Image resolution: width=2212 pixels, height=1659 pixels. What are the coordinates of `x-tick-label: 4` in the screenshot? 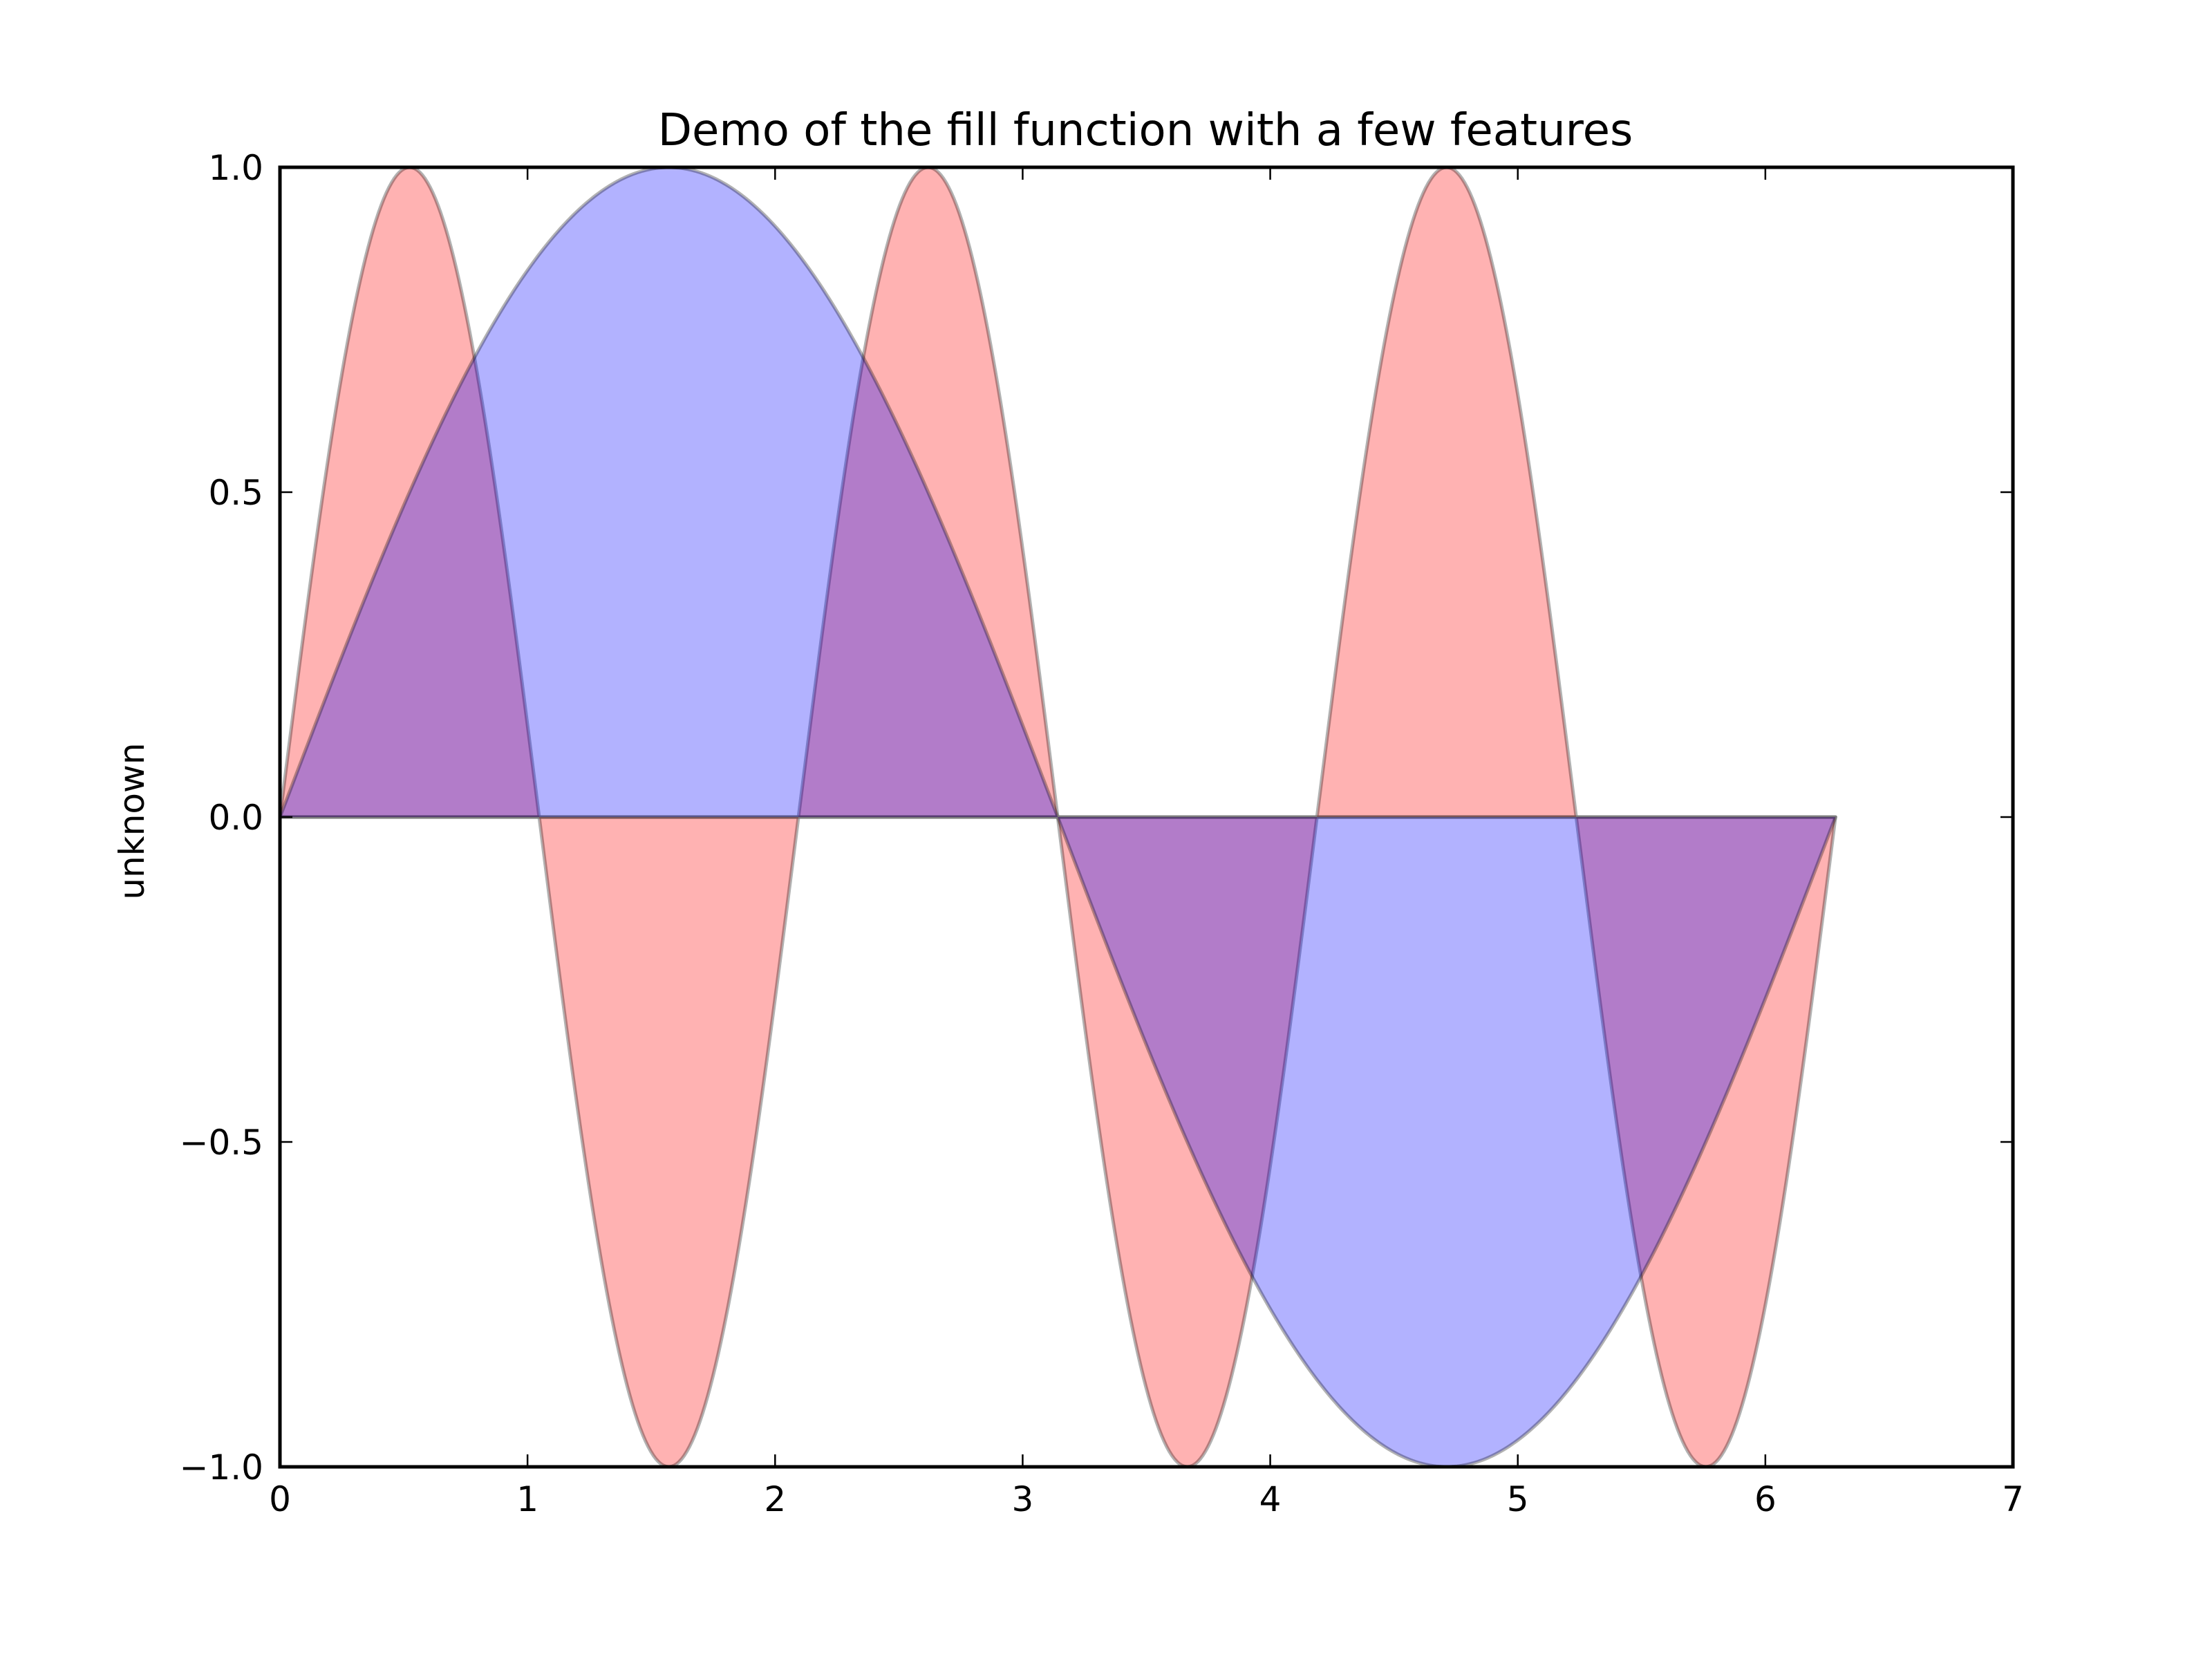 It's located at (1270, 1499).